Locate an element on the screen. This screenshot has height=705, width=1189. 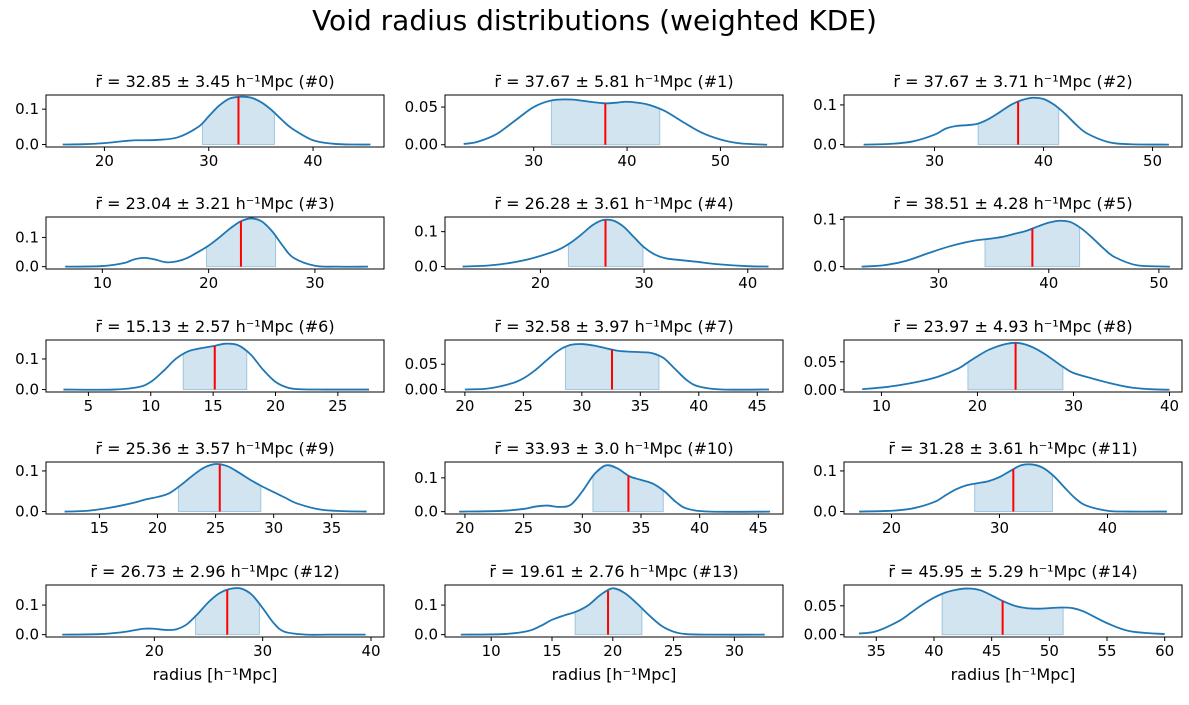
subplot-title: r̄ = 23.04 ± 3.21 h⁻¹Mpc (#3) is located at coordinates (214, 203).